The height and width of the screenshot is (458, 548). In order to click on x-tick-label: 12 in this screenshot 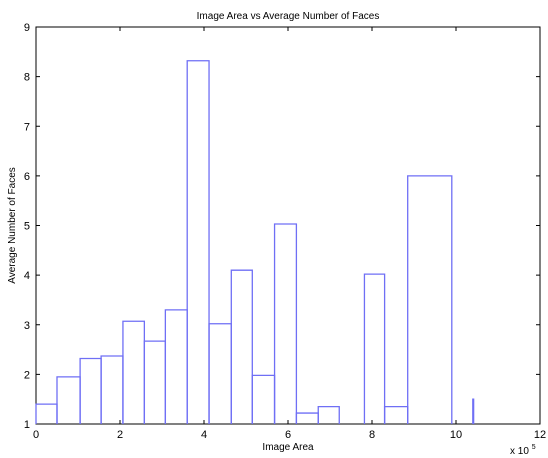, I will do `click(540, 435)`.